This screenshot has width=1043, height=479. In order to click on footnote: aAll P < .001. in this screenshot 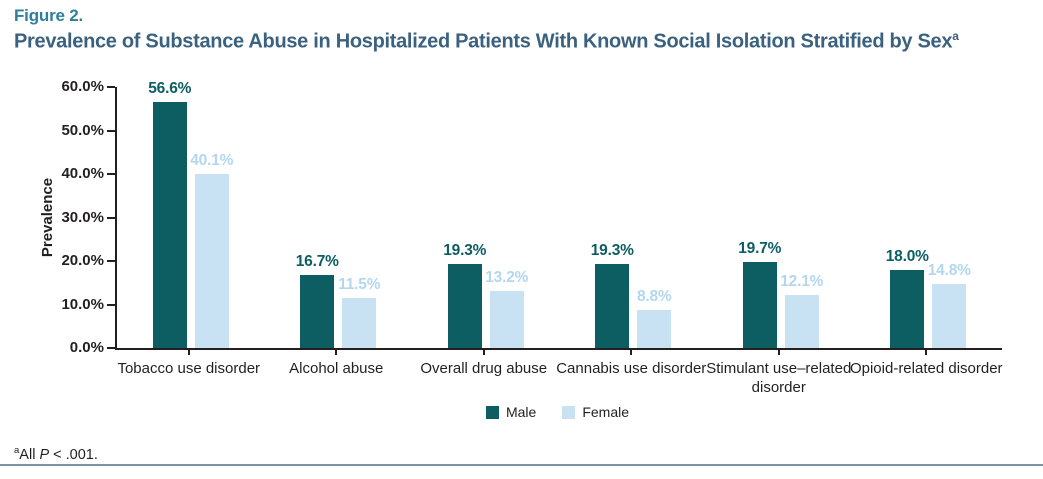, I will do `click(56, 454)`.